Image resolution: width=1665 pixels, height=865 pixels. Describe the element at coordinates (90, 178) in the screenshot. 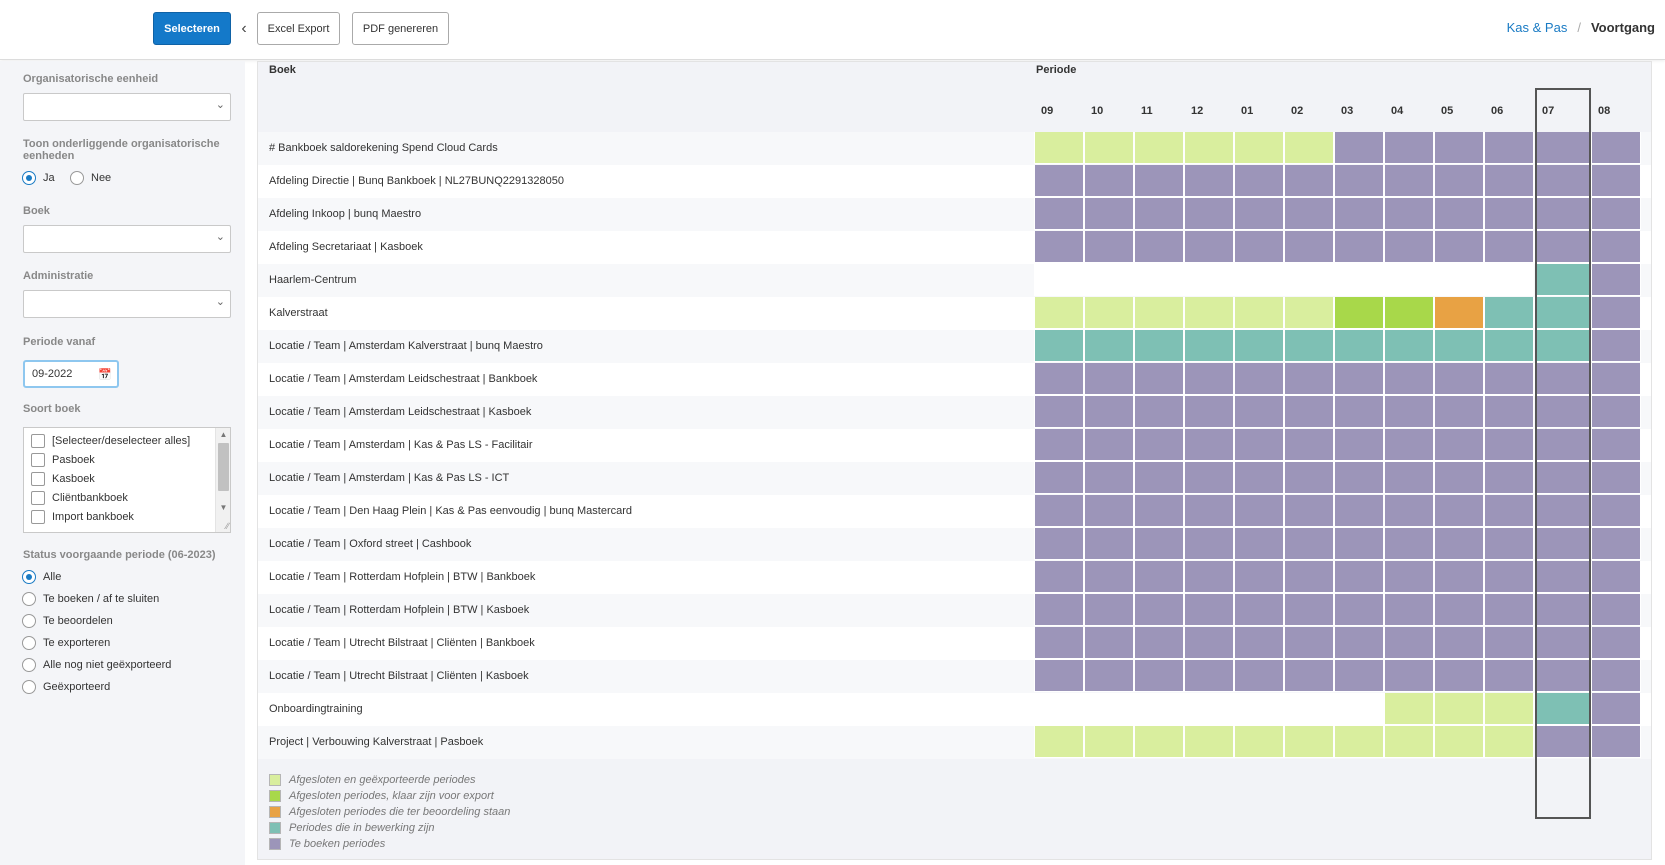

I see `sub-units-radio-nee: Nee` at that location.